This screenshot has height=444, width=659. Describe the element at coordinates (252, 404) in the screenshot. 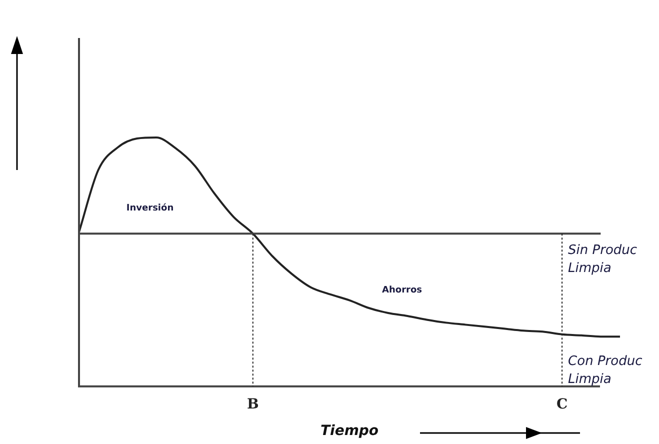

I see `x-tick-label: B` at that location.